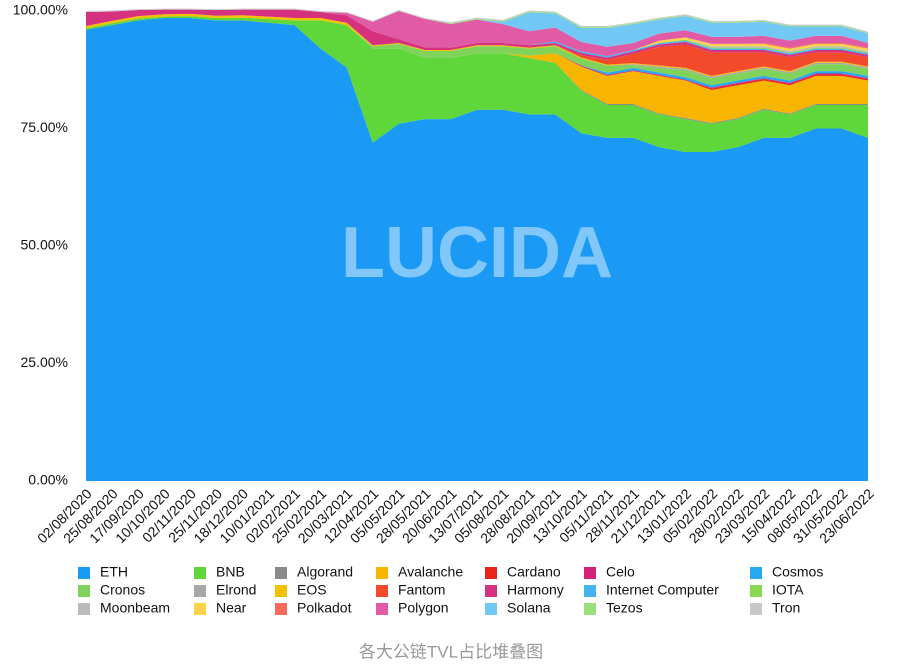 This screenshot has height=672, width=902. Describe the element at coordinates (430, 572) in the screenshot. I see `legend-label: Avalanche` at that location.